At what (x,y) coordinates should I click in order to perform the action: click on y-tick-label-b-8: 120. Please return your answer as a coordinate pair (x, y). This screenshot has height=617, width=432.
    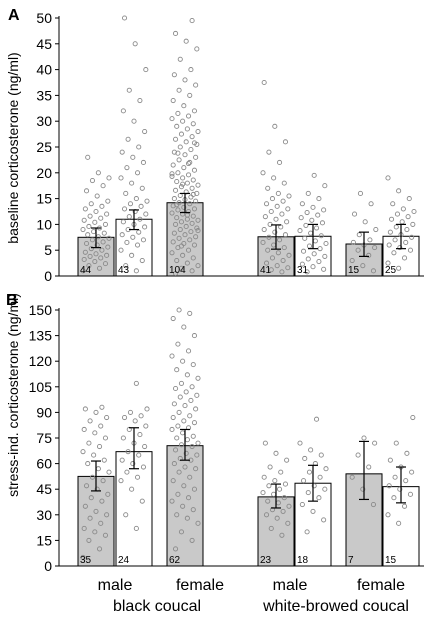
    Looking at the image, I should click on (41, 361).